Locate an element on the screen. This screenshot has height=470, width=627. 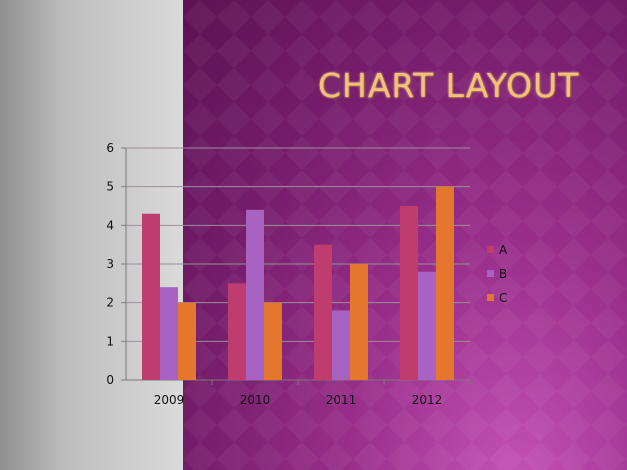
bar-B-2010 is located at coordinates (255, 294).